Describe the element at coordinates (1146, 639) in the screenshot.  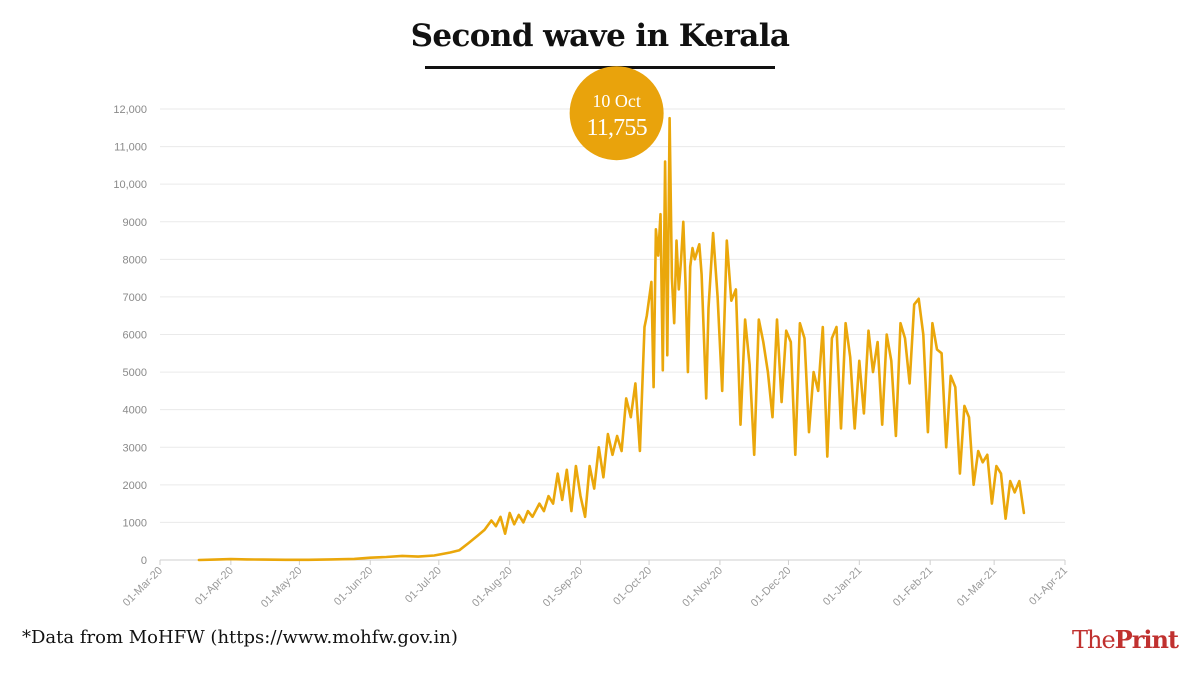
I see `brand-print: Print` at that location.